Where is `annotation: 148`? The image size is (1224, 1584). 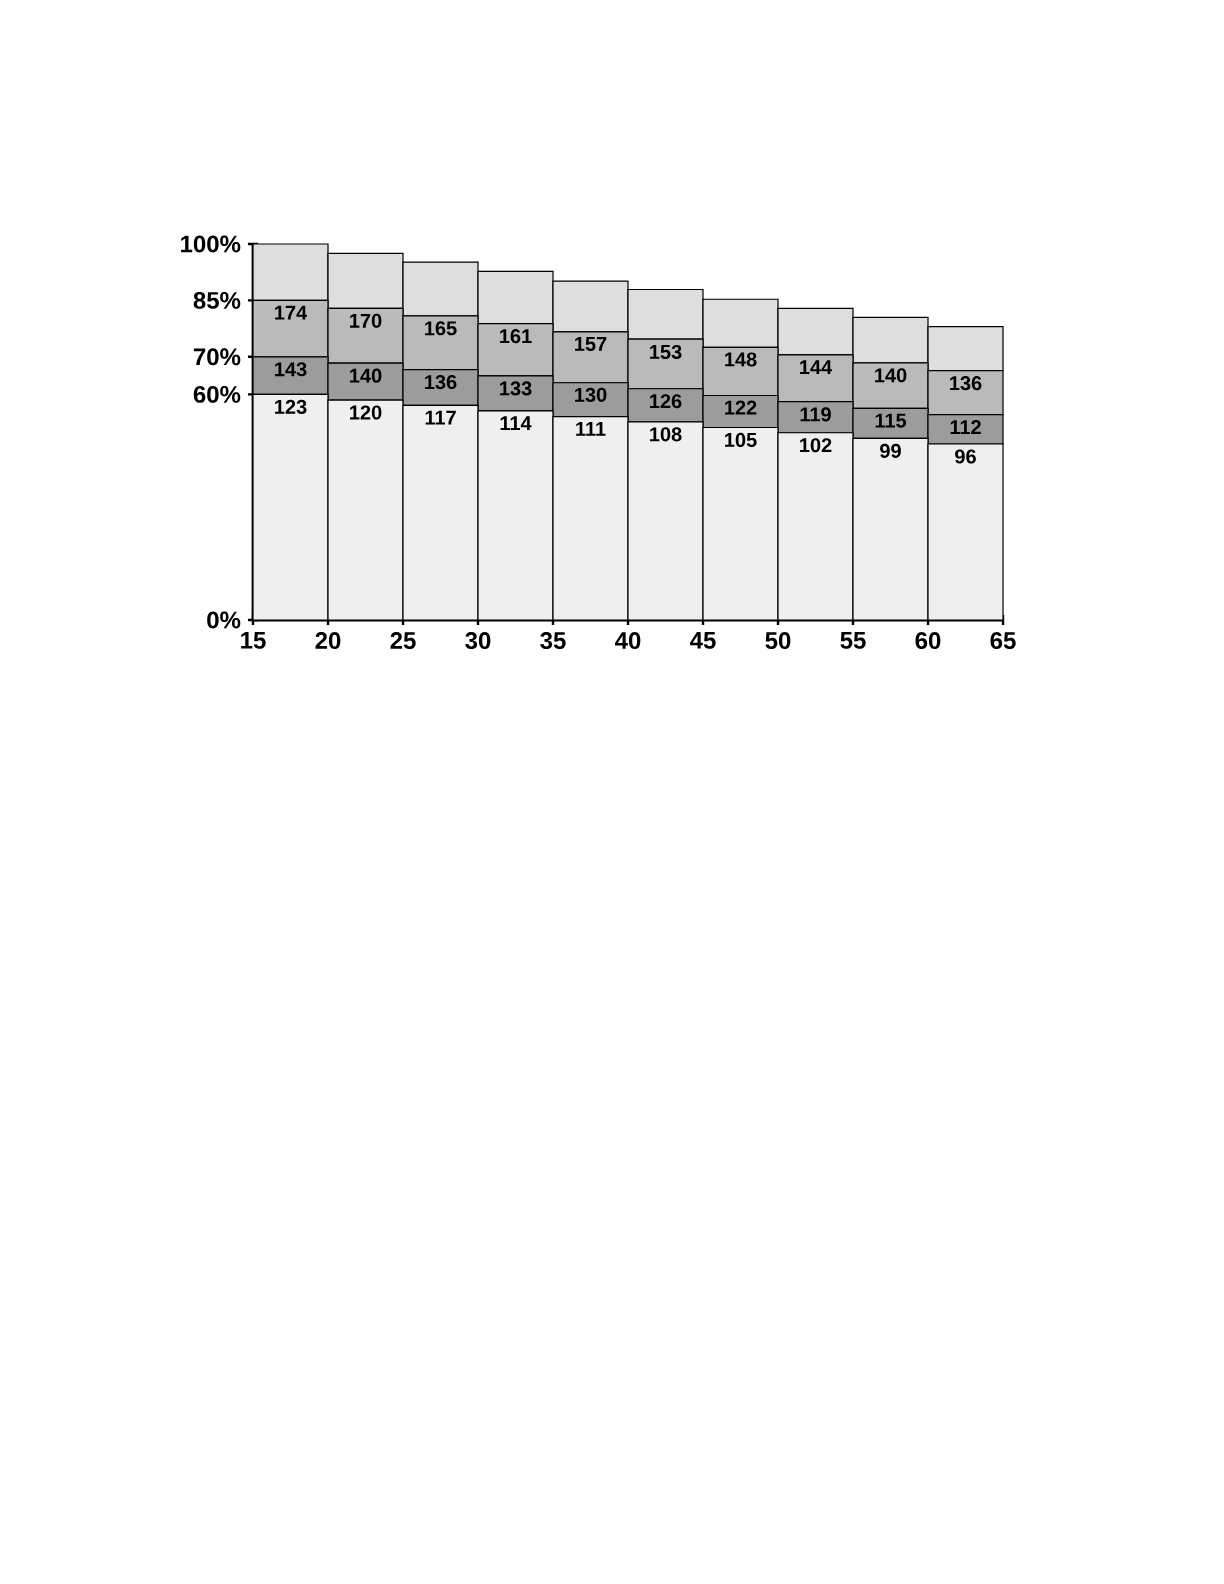
annotation: 148 is located at coordinates (741, 359).